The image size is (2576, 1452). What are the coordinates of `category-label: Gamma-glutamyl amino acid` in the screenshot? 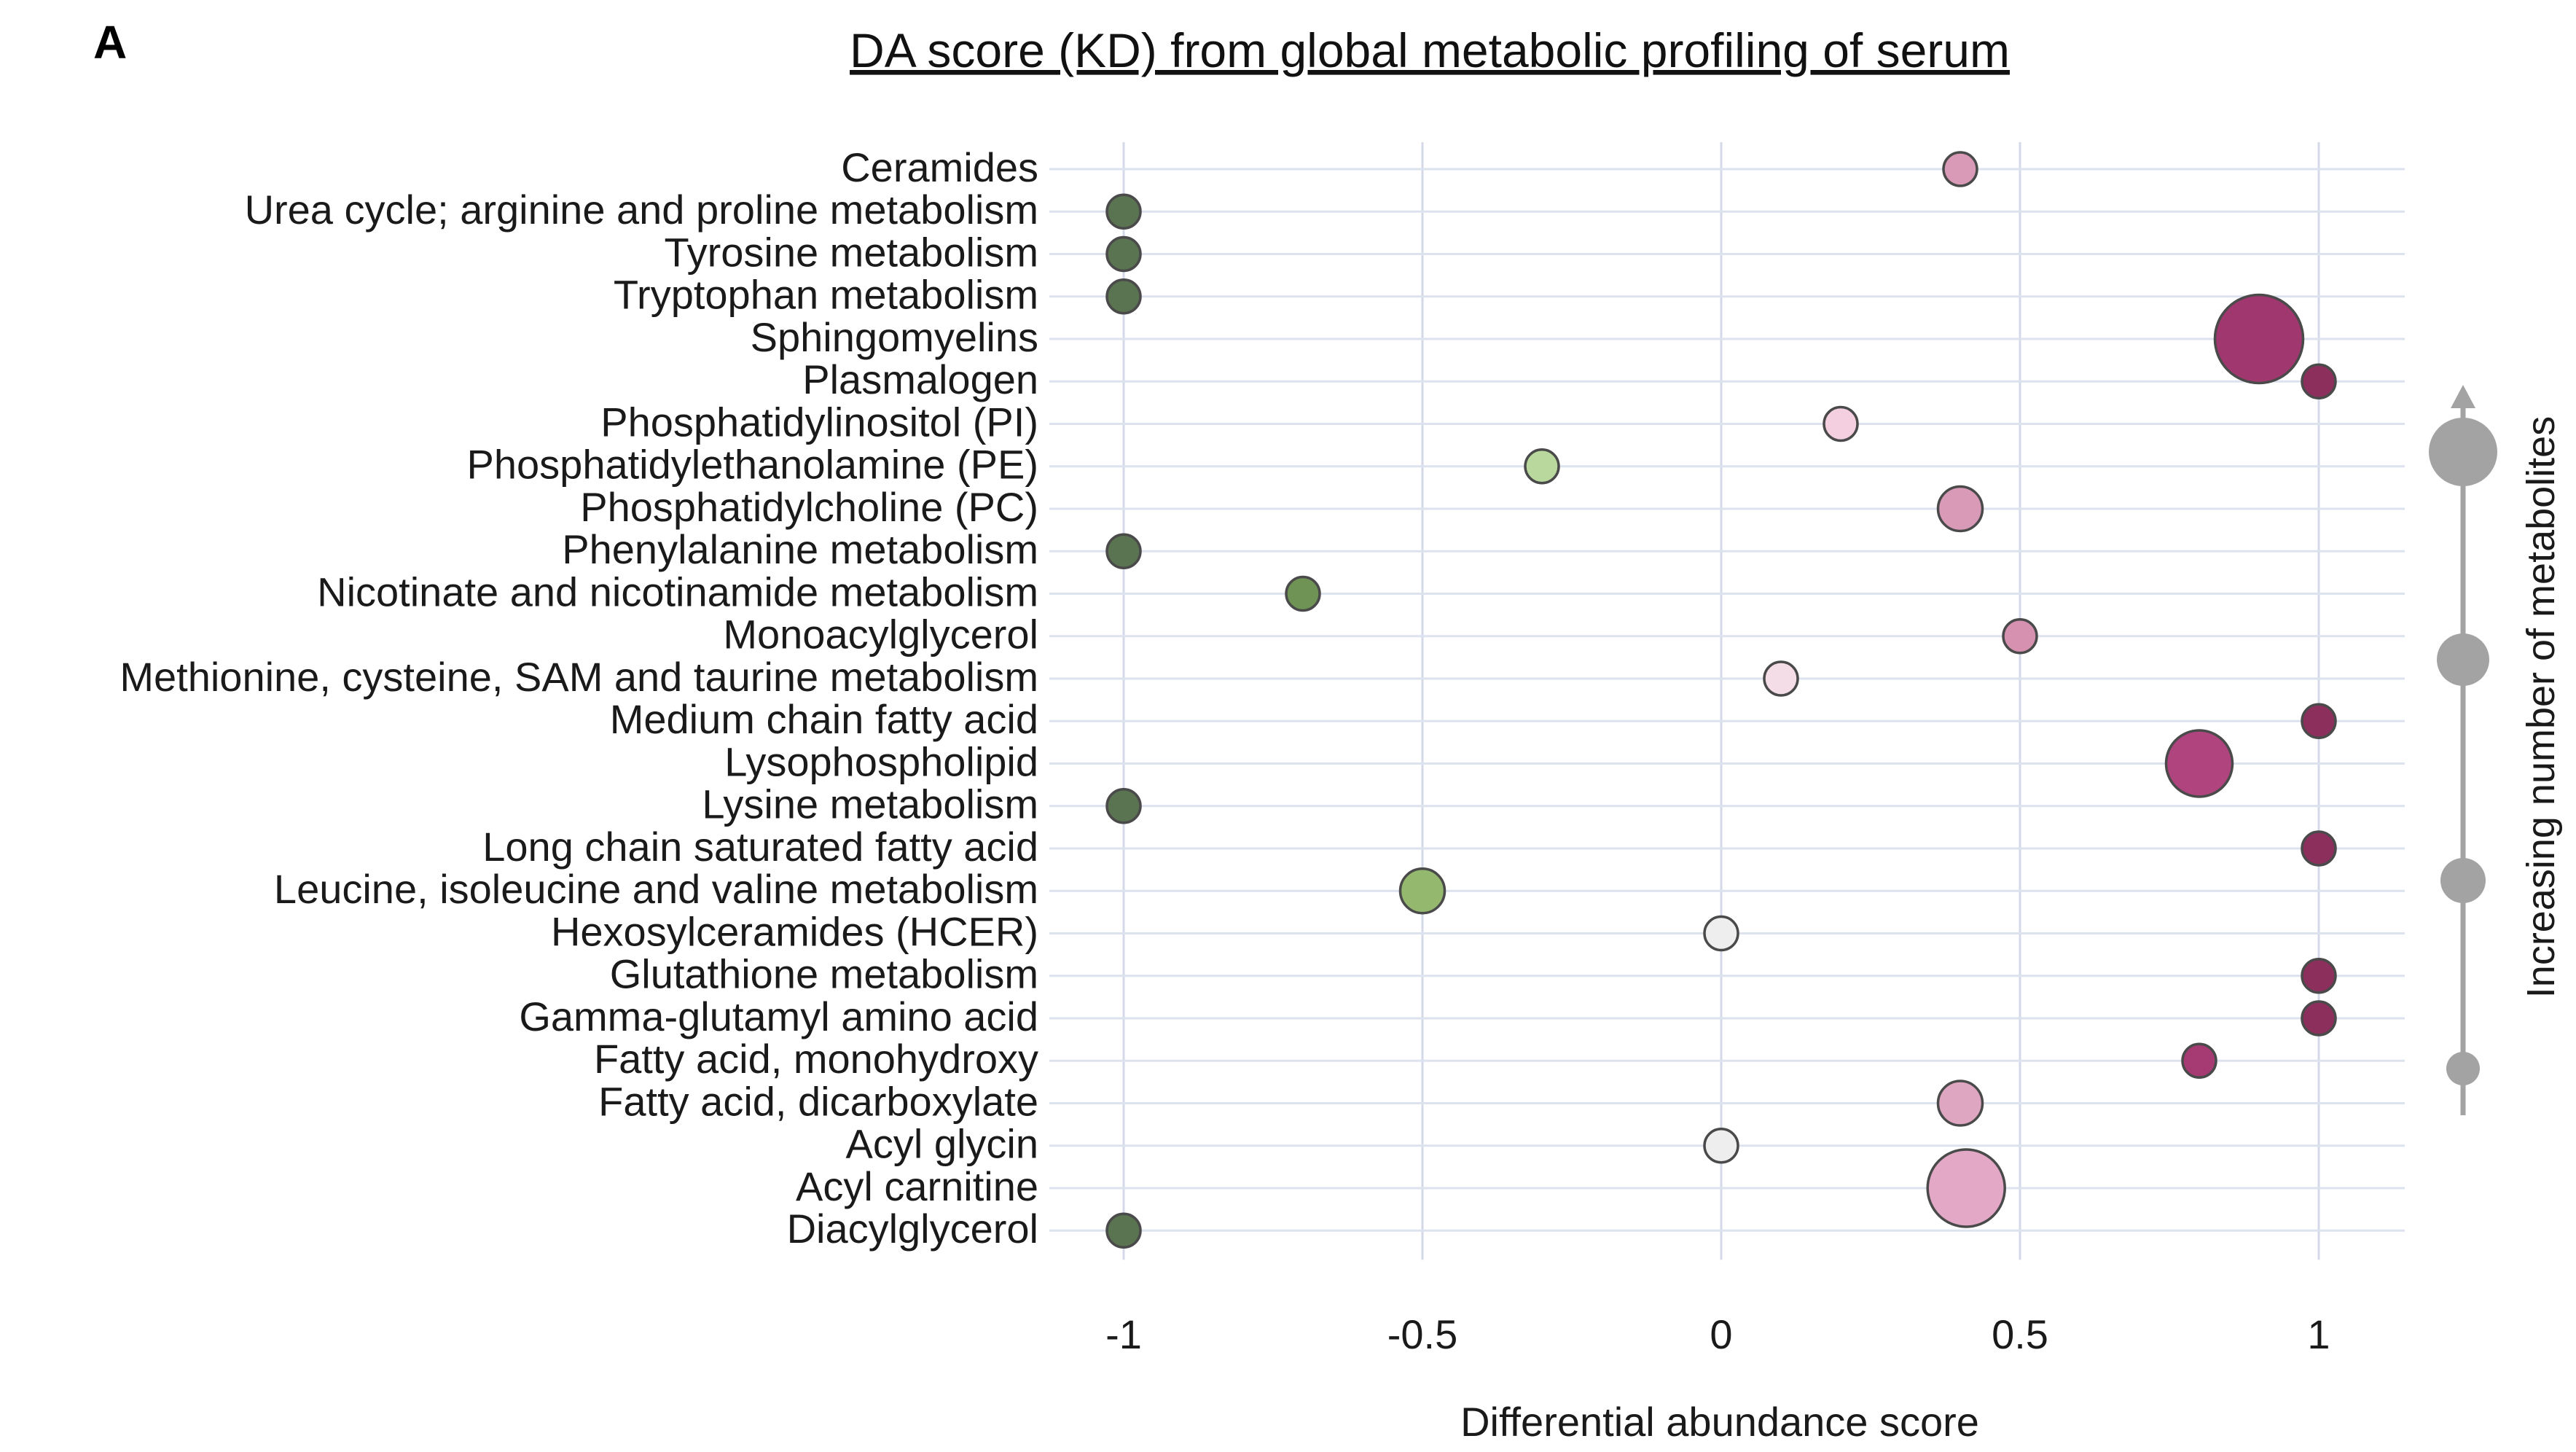 It's located at (778, 1016).